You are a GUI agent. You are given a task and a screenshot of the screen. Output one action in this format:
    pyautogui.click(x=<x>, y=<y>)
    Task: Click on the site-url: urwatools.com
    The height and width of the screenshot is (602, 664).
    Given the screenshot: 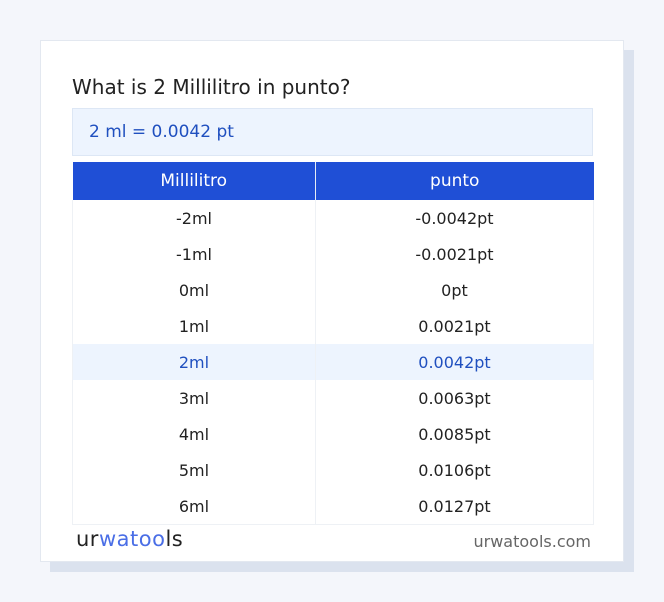 What is the action you would take?
    pyautogui.click(x=532, y=541)
    